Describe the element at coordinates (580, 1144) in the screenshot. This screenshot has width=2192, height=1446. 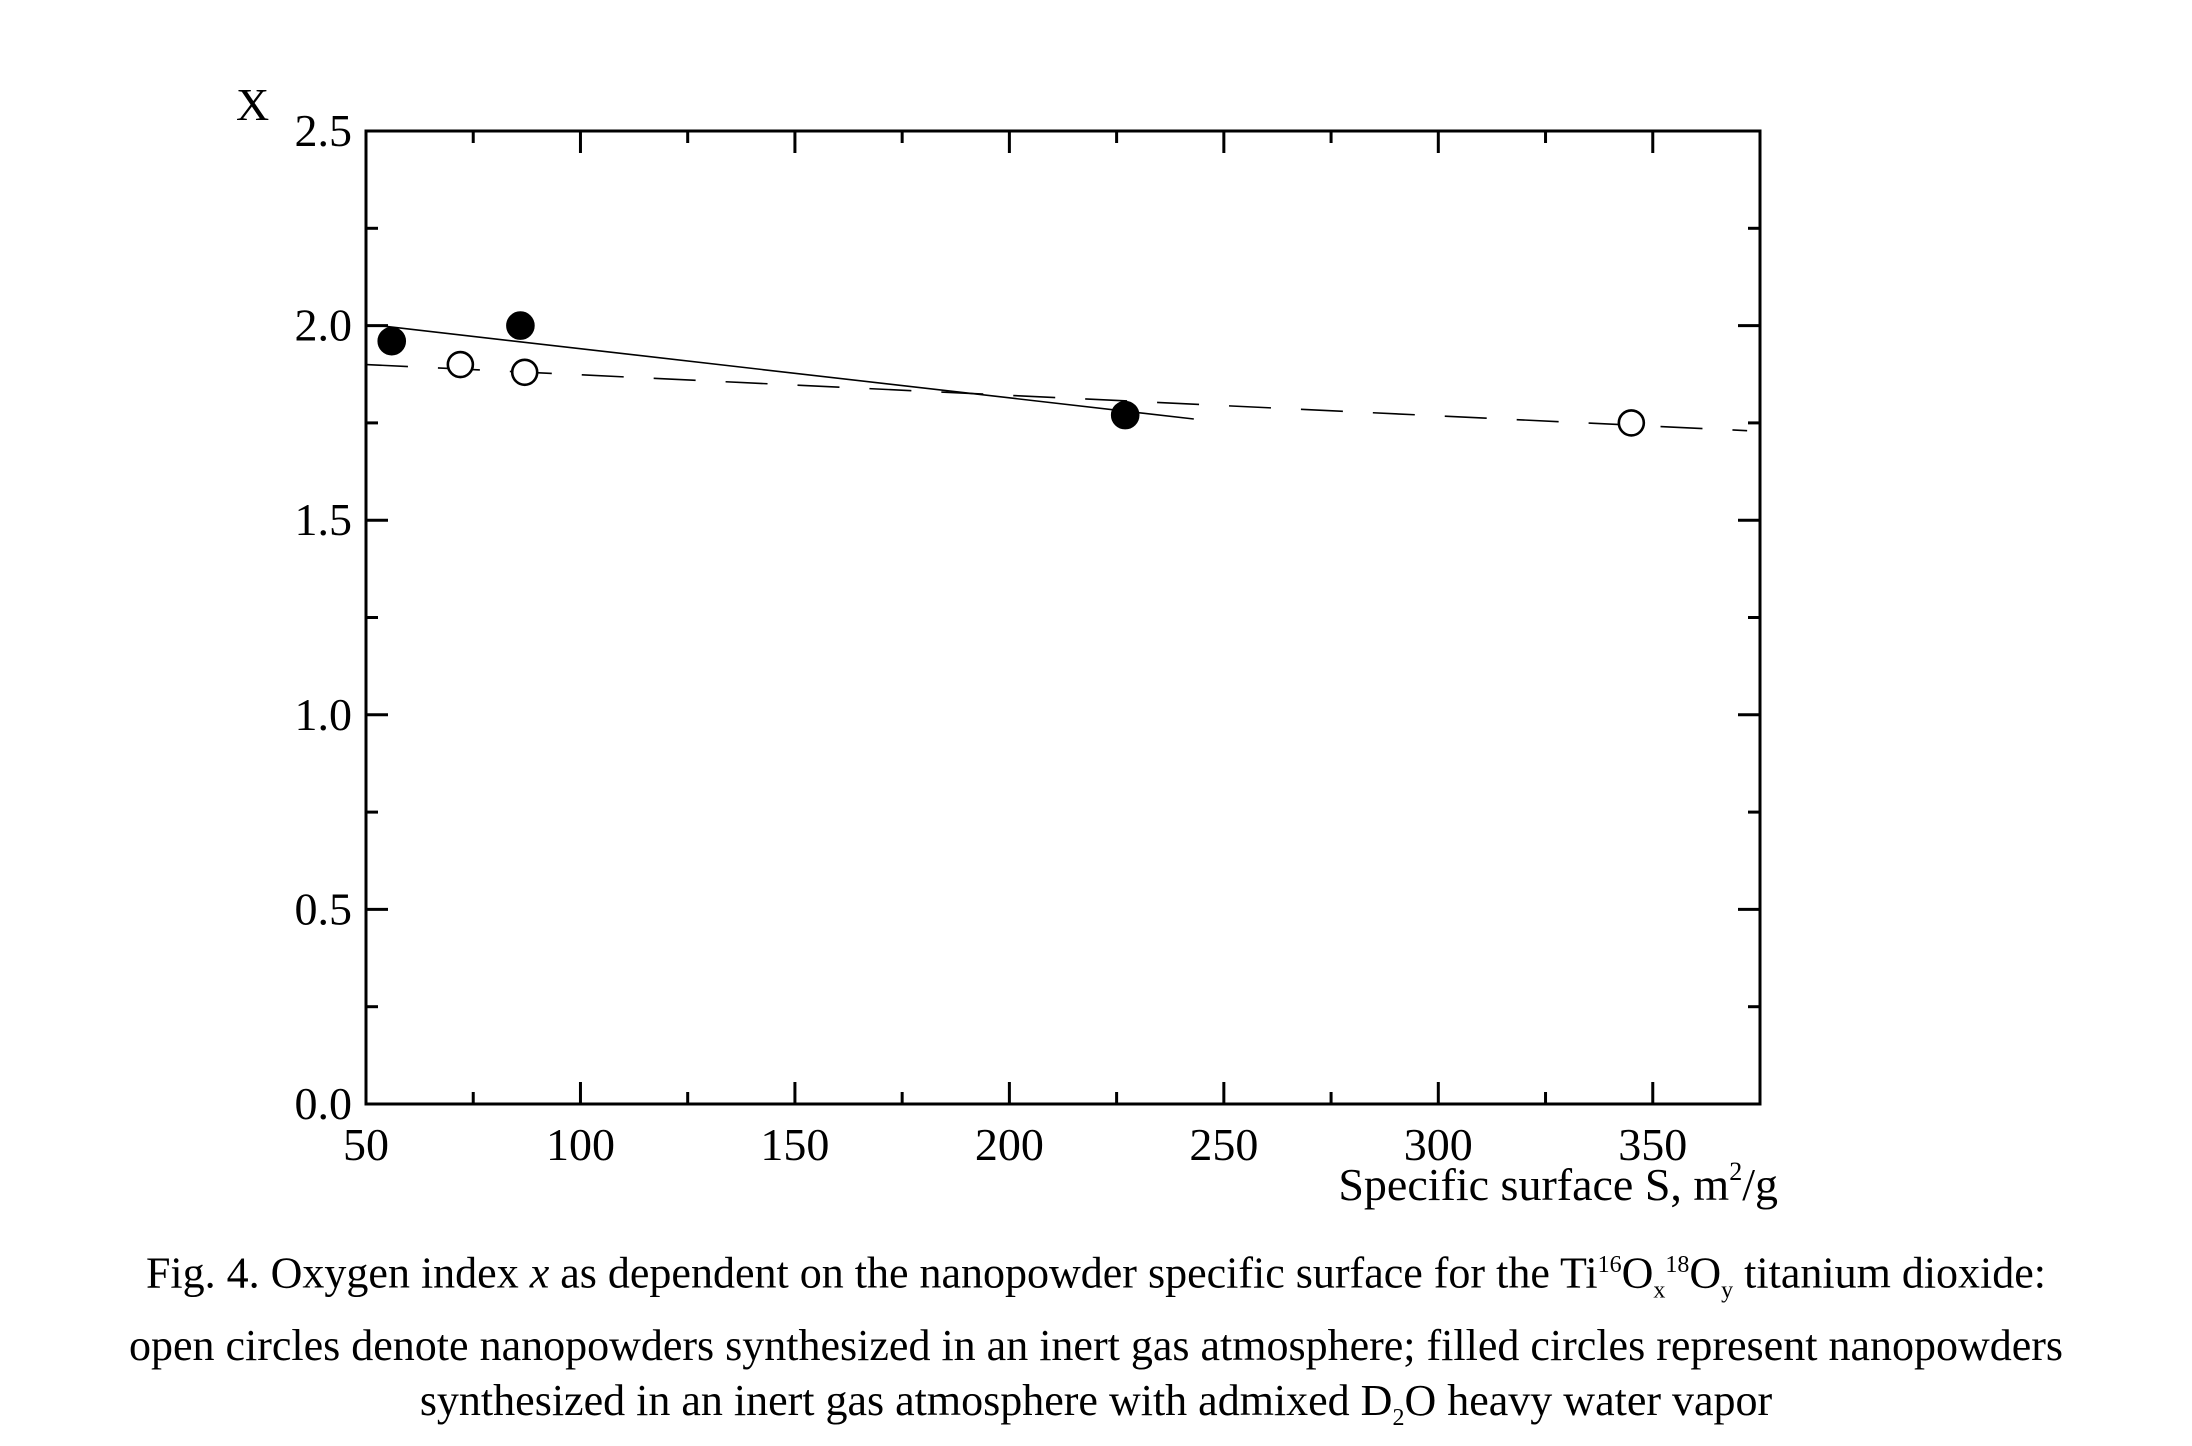
I see `x-tick-label: 100` at that location.